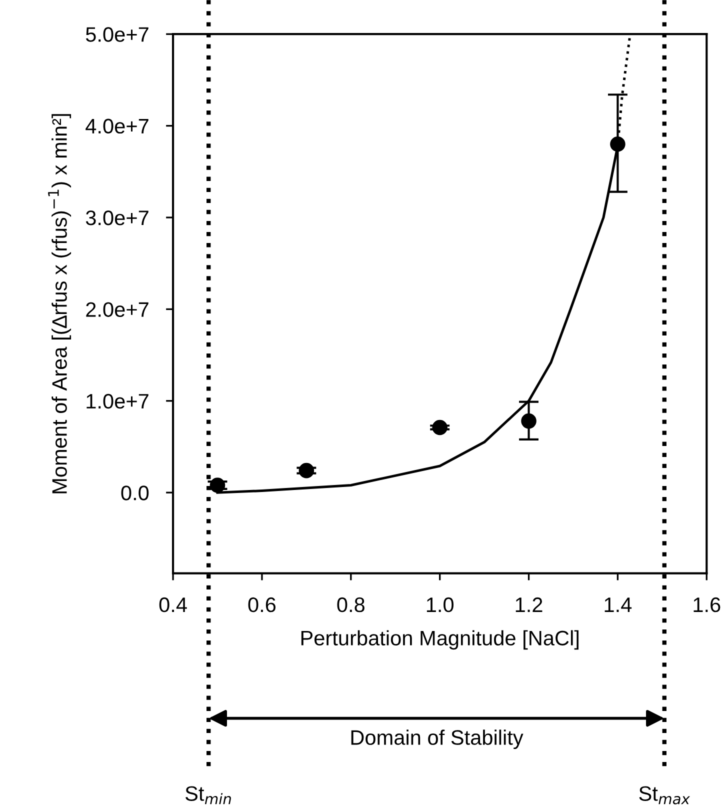 This screenshot has height=812, width=727. What do you see at coordinates (135, 493) in the screenshot?
I see `y-tick-label: 0.0` at bounding box center [135, 493].